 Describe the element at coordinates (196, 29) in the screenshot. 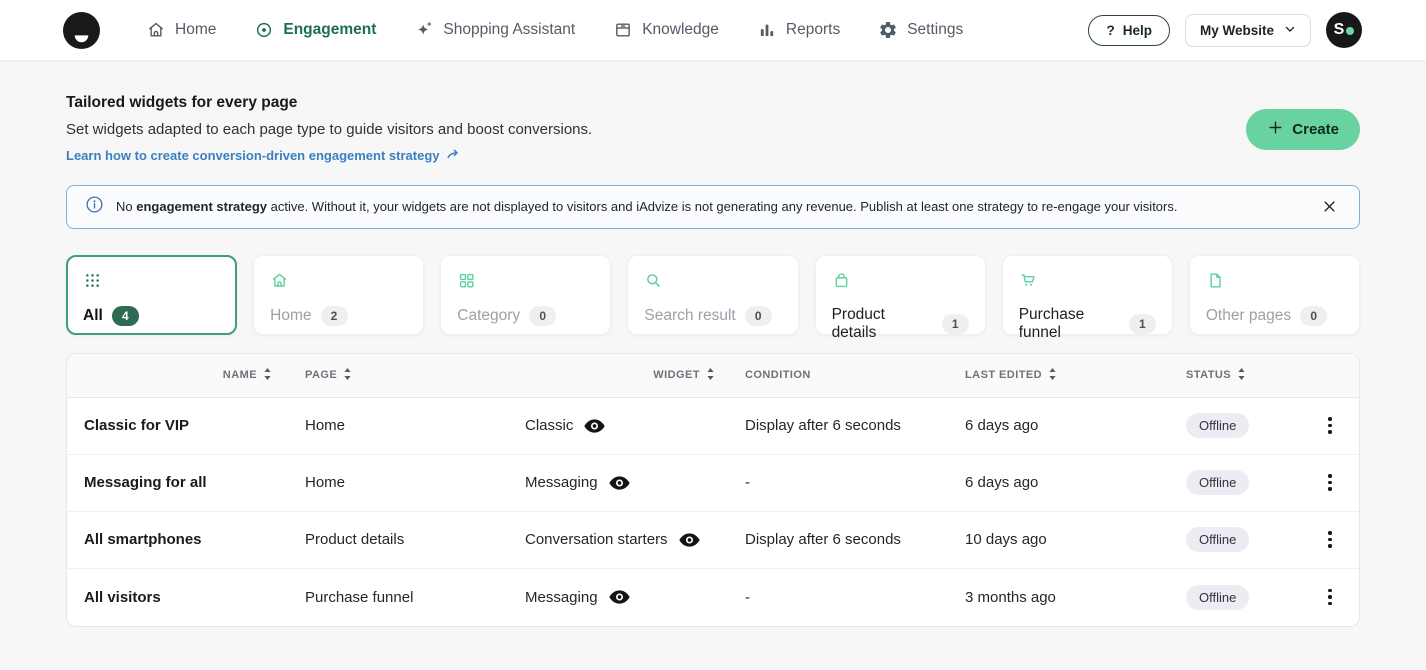

I see `nav-item-label: Home` at that location.